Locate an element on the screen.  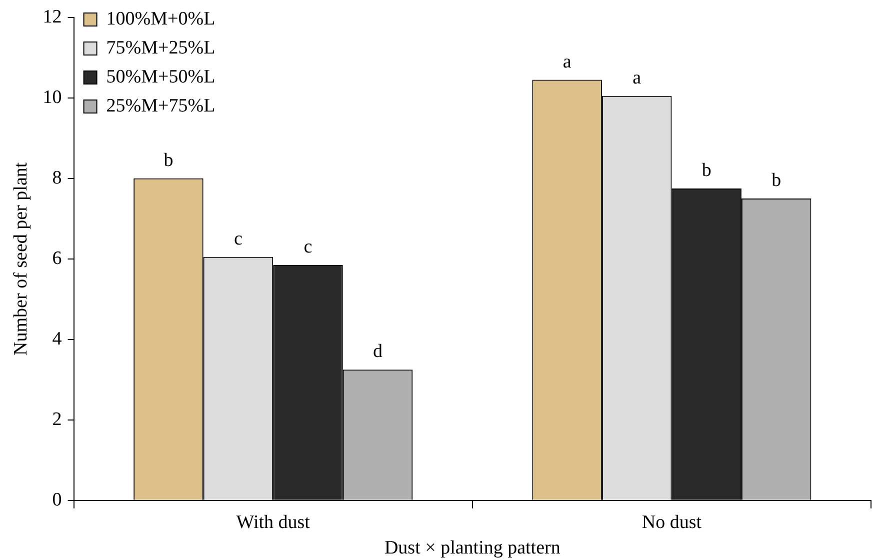
y-tick-label: 12 is located at coordinates (52, 17).